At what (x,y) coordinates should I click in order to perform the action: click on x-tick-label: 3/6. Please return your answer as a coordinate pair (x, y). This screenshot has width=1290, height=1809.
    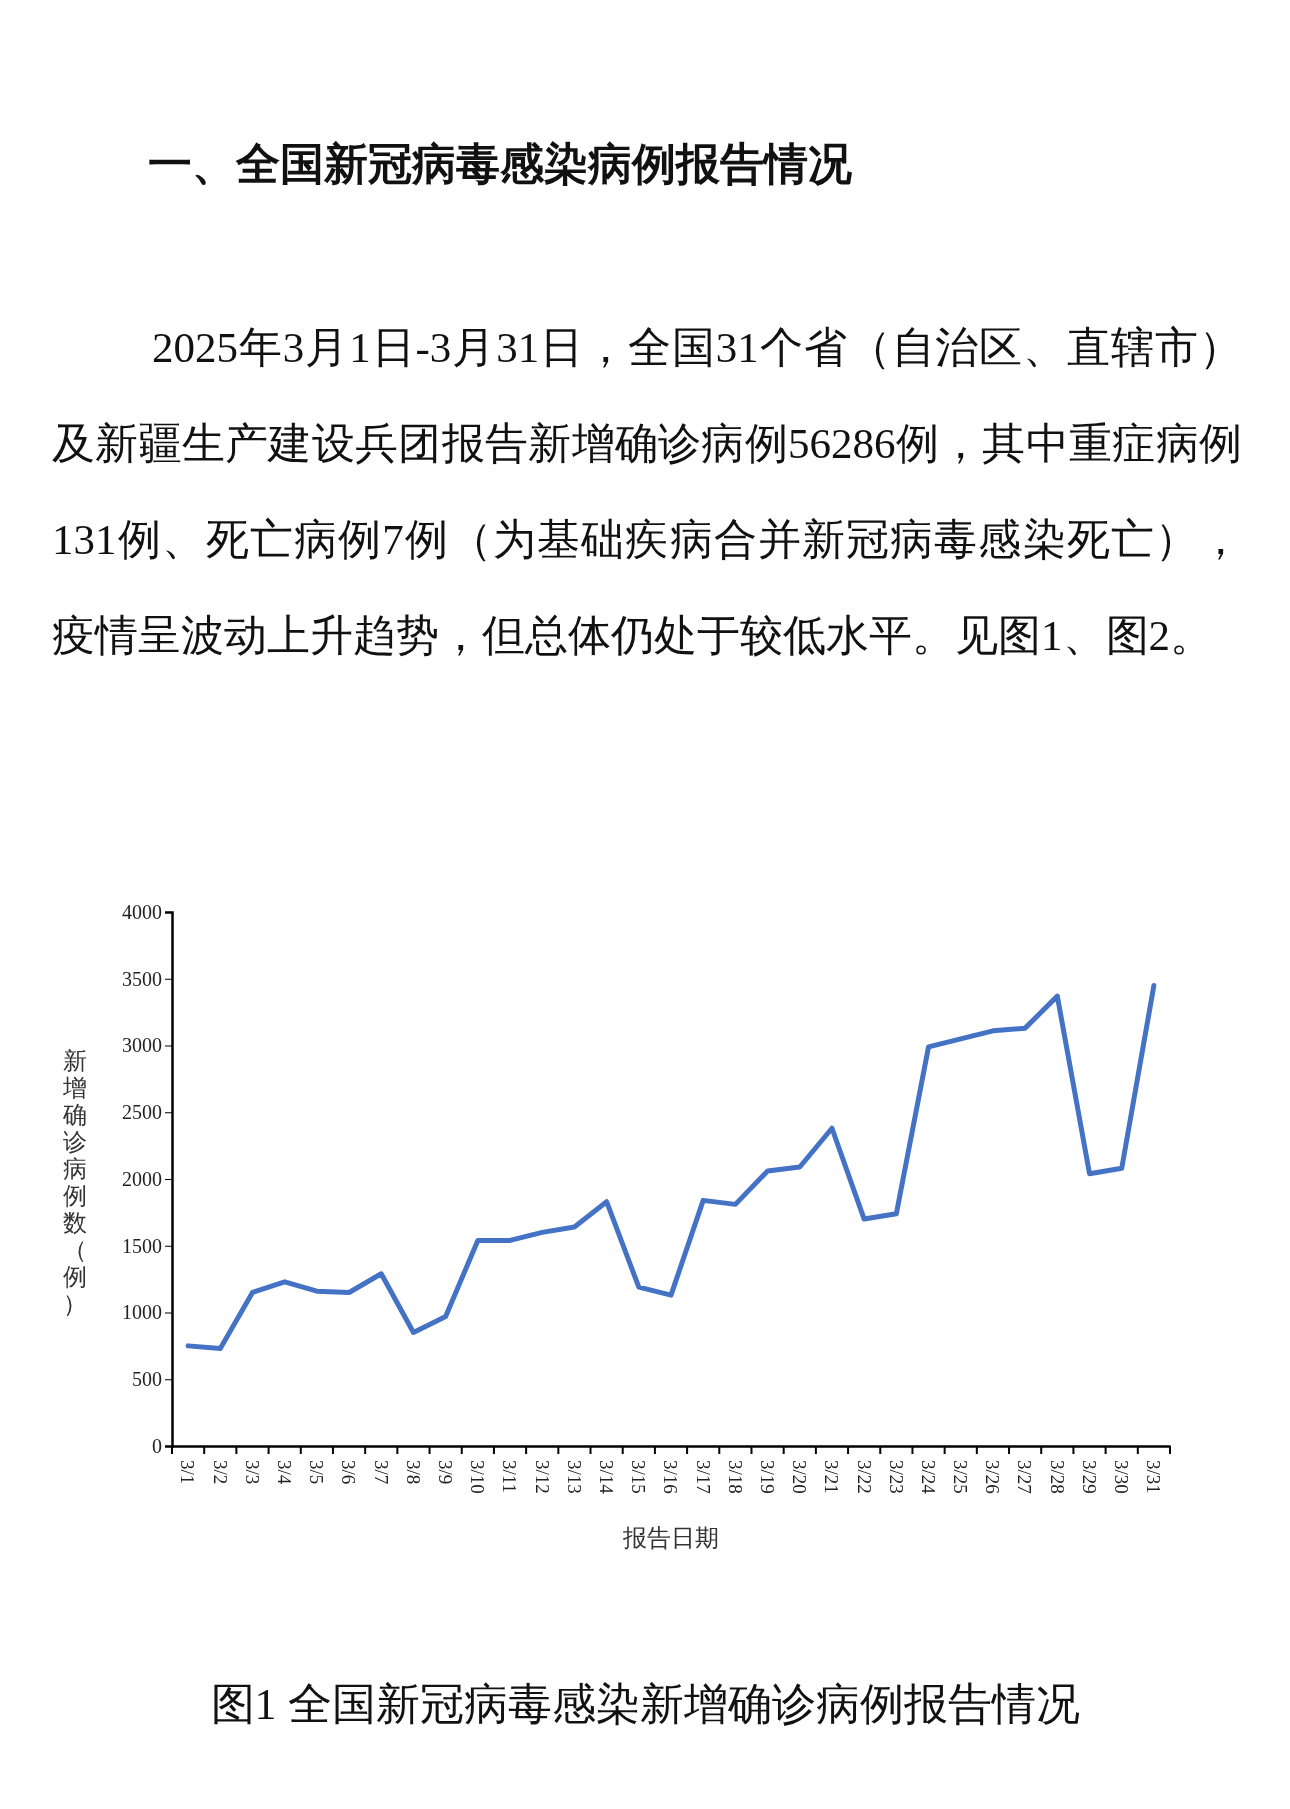
    Looking at the image, I should click on (349, 1472).